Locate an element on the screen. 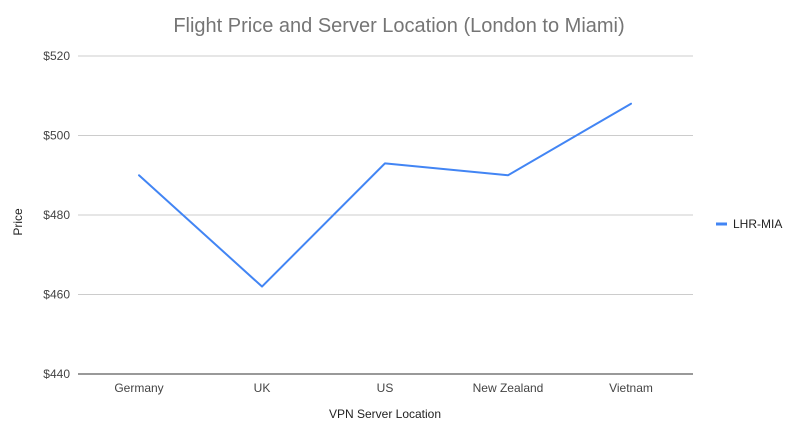 This screenshot has height=442, width=806. x-axis-title: VPN Server Location is located at coordinates (385, 414).